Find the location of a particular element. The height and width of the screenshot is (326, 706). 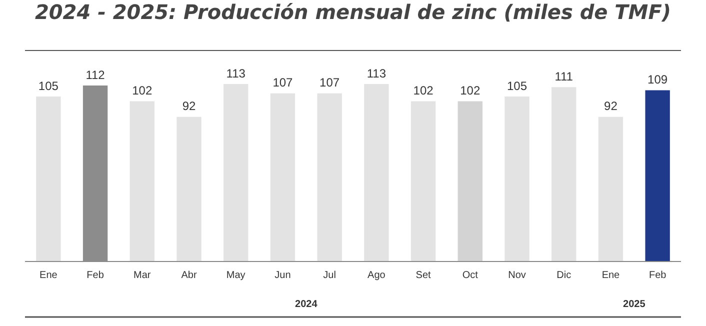

x-tick-label: May is located at coordinates (236, 275).